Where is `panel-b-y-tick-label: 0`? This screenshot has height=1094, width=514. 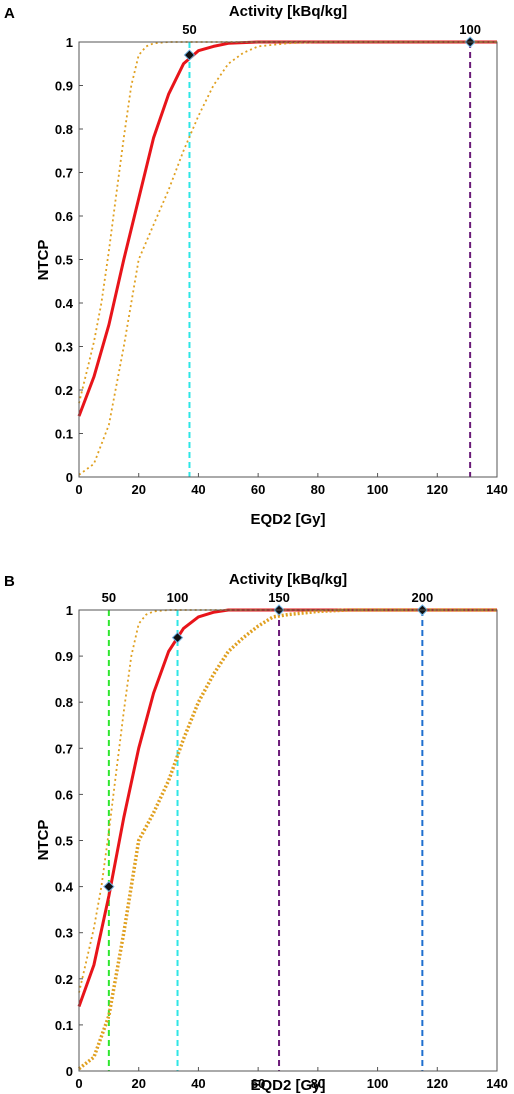
panel-b-y-tick-label: 0 is located at coordinates (69, 1071).